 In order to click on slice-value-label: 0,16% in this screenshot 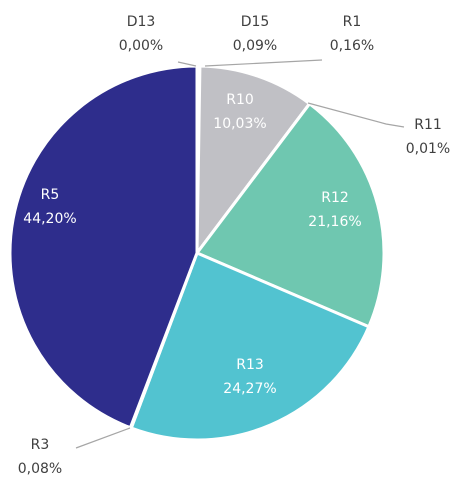, I will do `click(352, 46)`.